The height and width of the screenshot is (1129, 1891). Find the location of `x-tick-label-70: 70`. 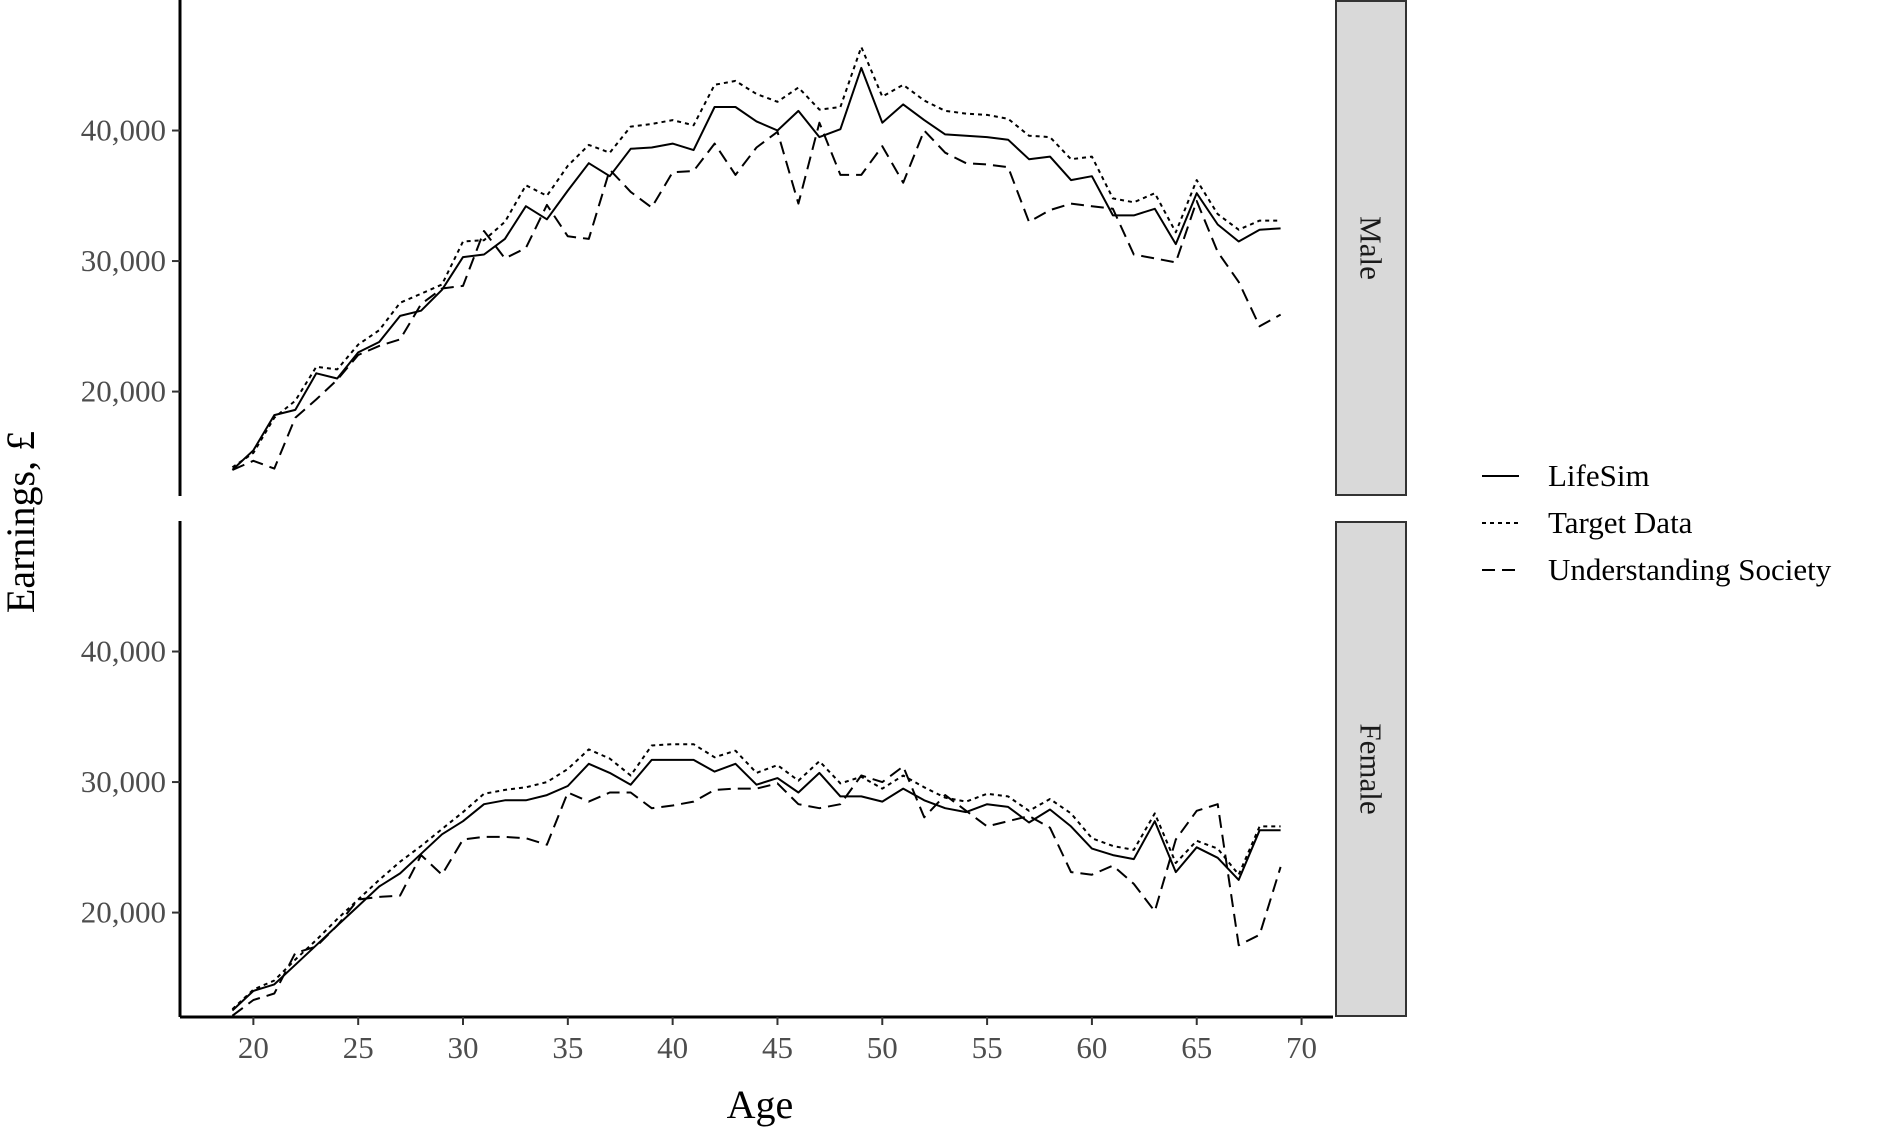

x-tick-label-70: 70 is located at coordinates (1301, 1047).